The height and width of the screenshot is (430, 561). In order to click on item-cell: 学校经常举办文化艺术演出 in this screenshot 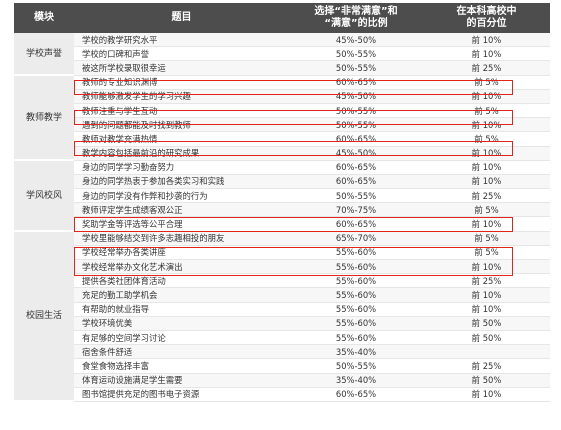, I will do `click(181, 267)`.